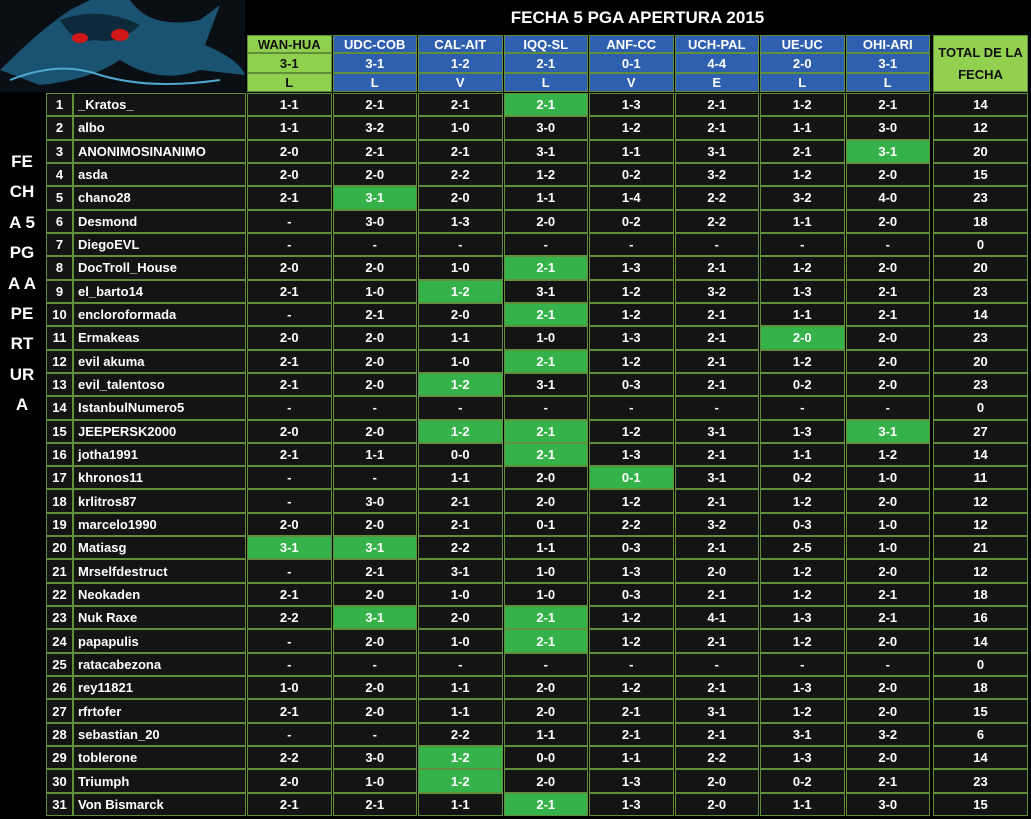  What do you see at coordinates (460, 804) in the screenshot?
I see `pick: 1-1` at bounding box center [460, 804].